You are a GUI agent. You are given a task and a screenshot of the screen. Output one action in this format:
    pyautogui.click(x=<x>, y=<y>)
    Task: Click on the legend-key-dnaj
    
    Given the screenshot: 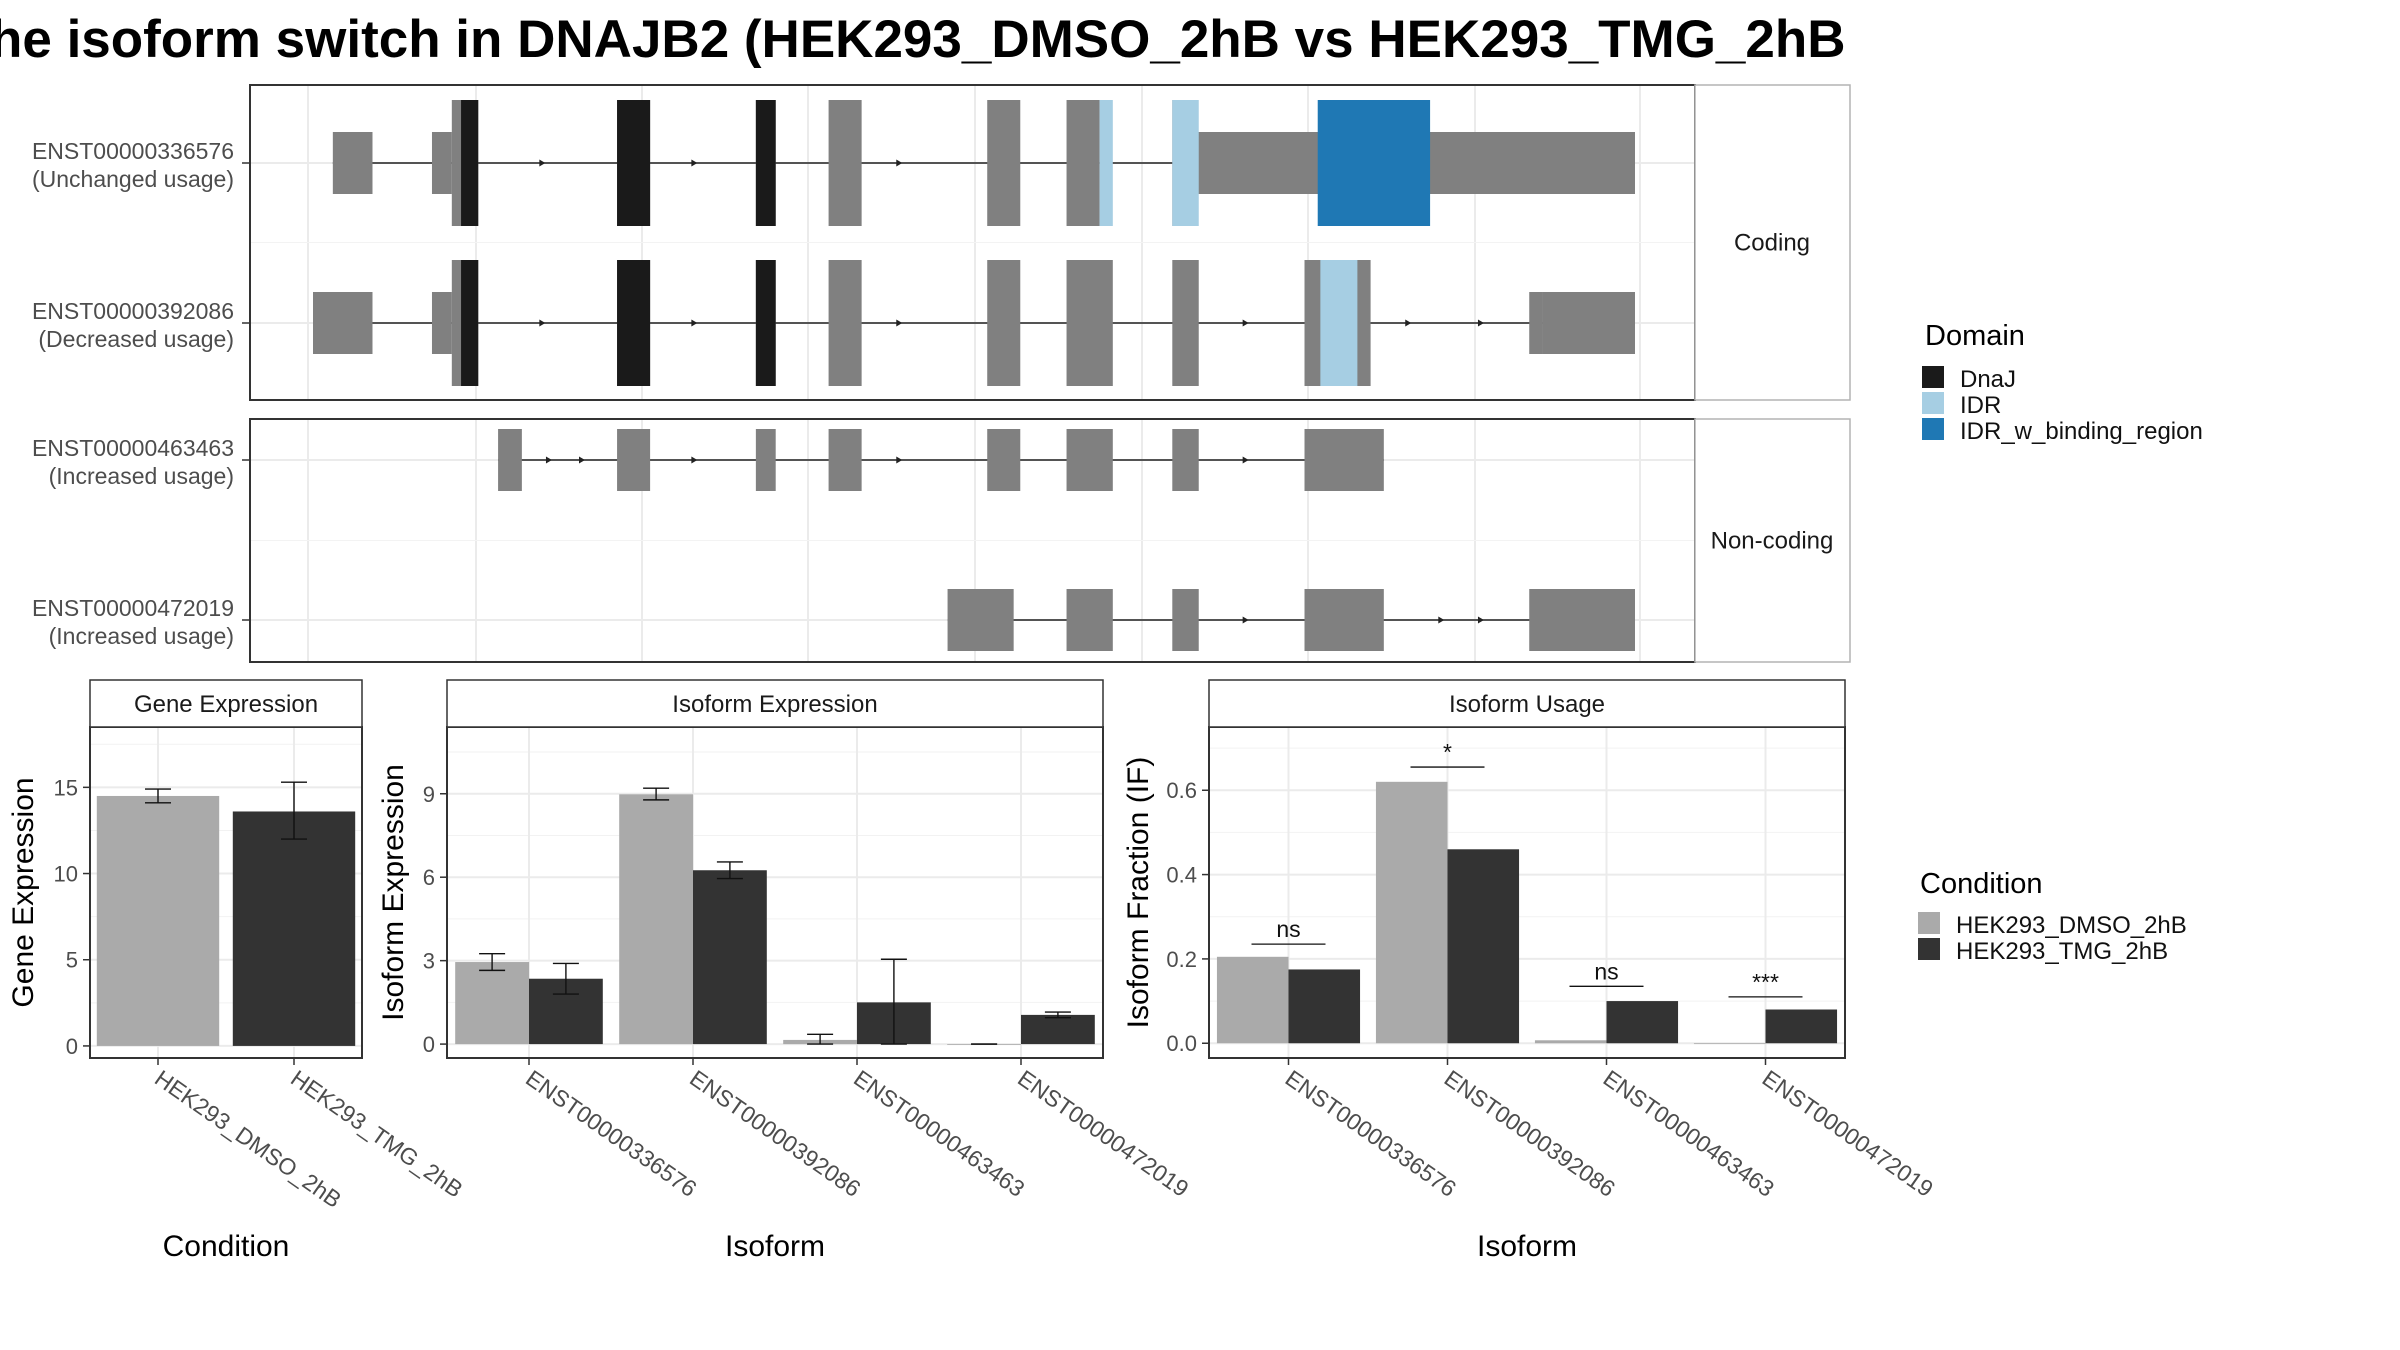 What is the action you would take?
    pyautogui.click(x=1933, y=377)
    